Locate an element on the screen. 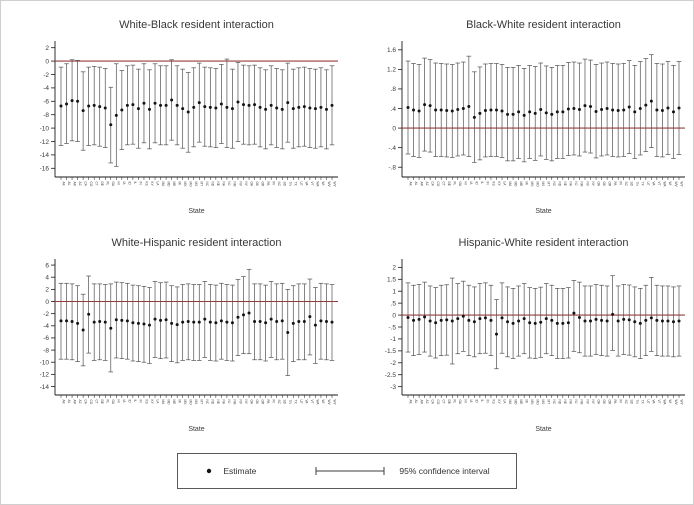 Image resolution: width=694 pixels, height=505 pixels. svg-text: IA is located at coordinates (124, 184).